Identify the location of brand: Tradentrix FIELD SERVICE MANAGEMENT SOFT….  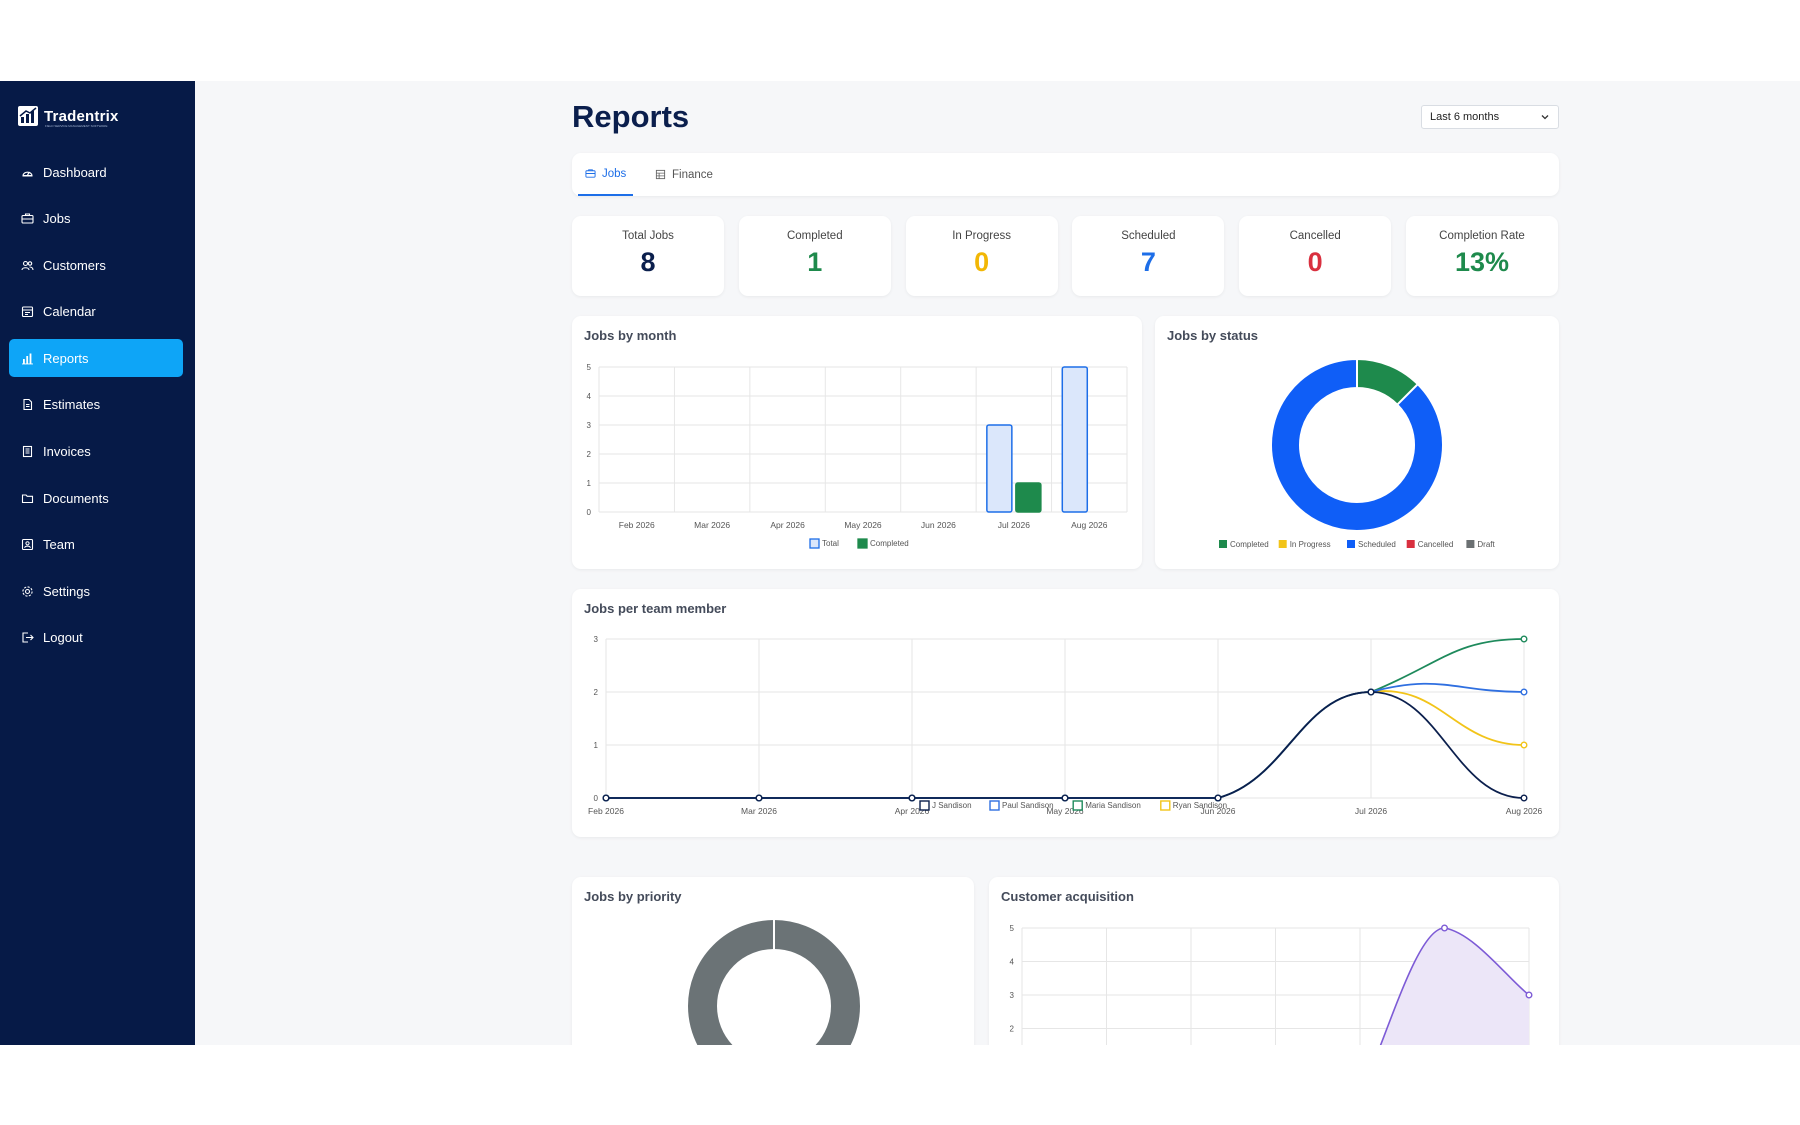
(68, 116).